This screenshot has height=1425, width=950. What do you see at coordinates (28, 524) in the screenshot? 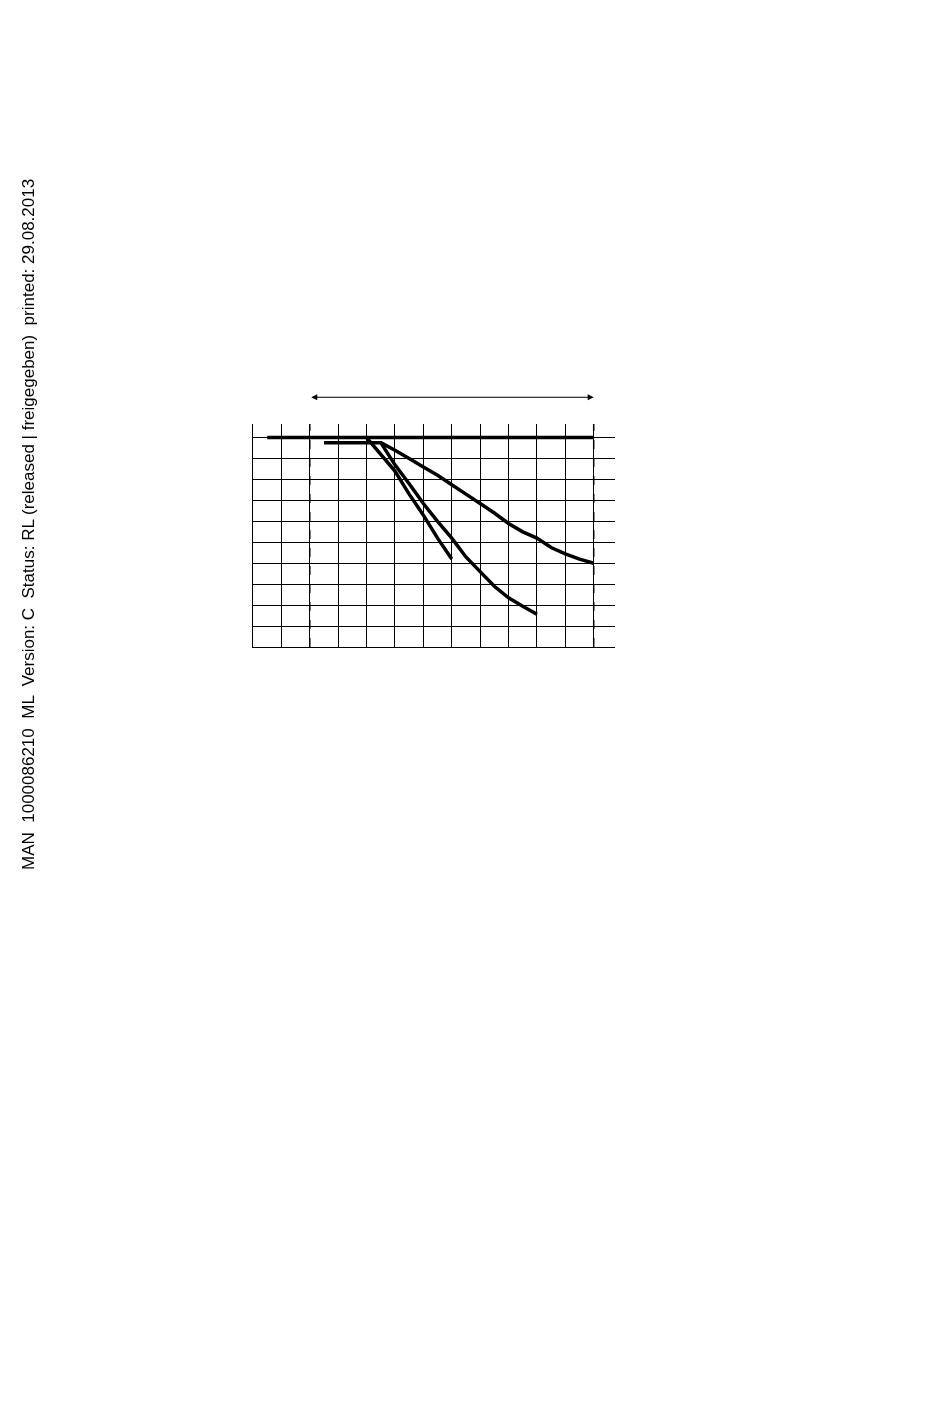
I see `text: MAN 1000086210 ML Version: C Status: RL (released | freigegeben) printed: 29.08.2013` at bounding box center [28, 524].